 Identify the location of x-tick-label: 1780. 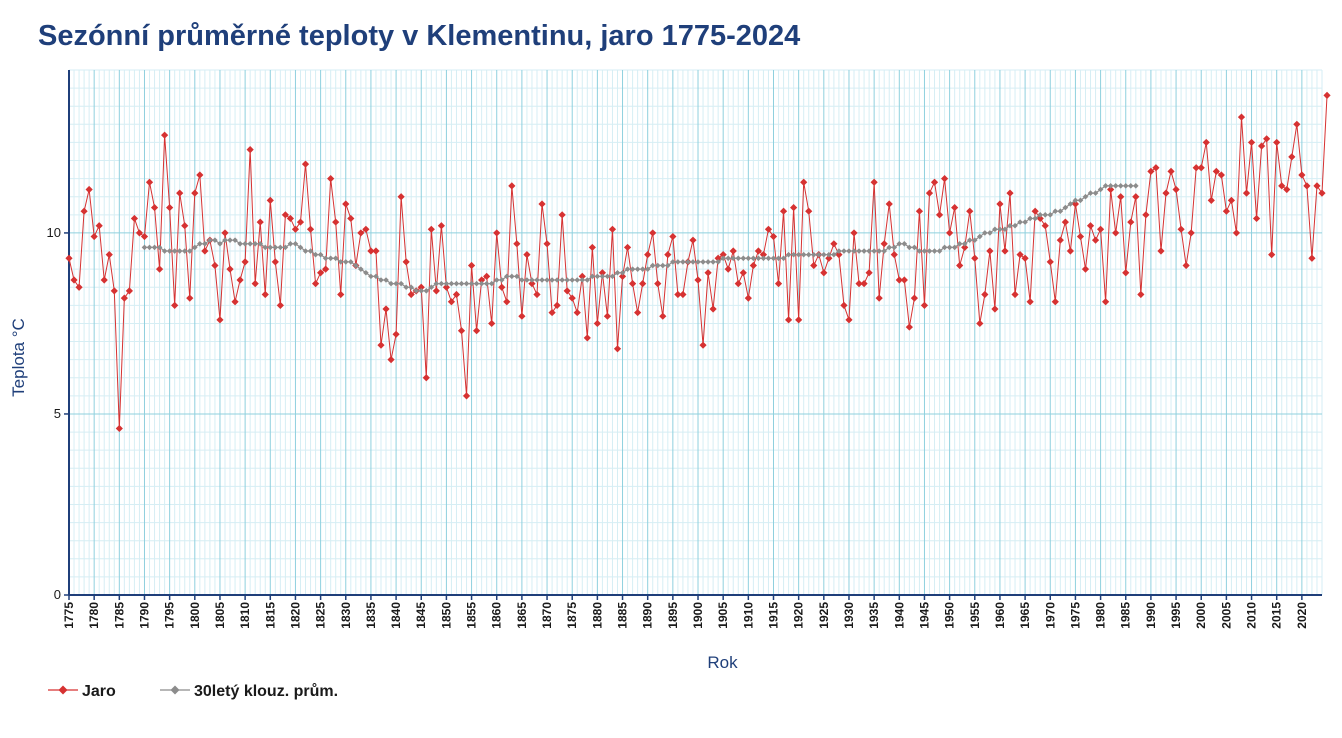
(94, 615).